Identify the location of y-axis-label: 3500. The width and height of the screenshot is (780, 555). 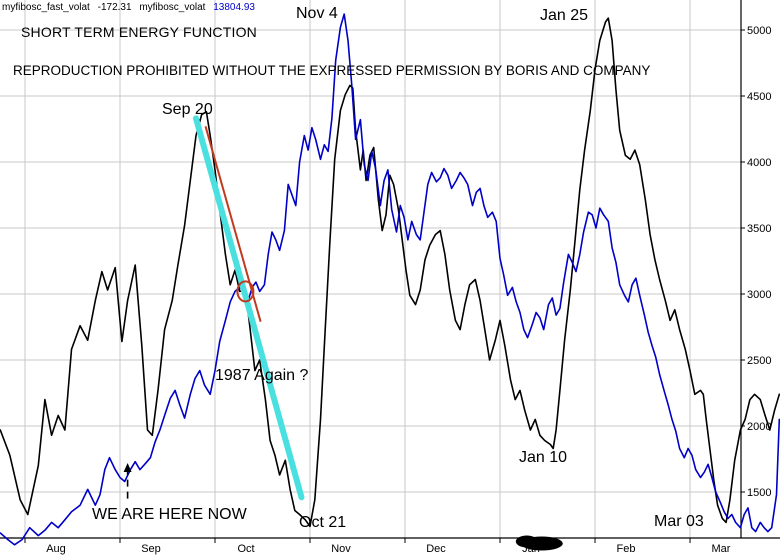
(759, 229).